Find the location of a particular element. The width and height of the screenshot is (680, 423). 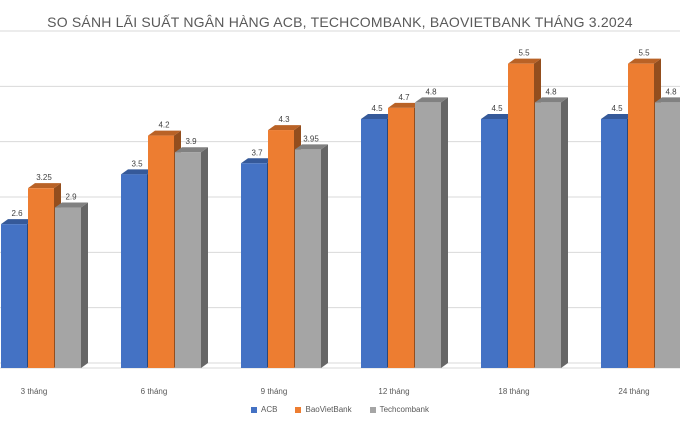

x-tick-label: 24 tháng is located at coordinates (633, 391).